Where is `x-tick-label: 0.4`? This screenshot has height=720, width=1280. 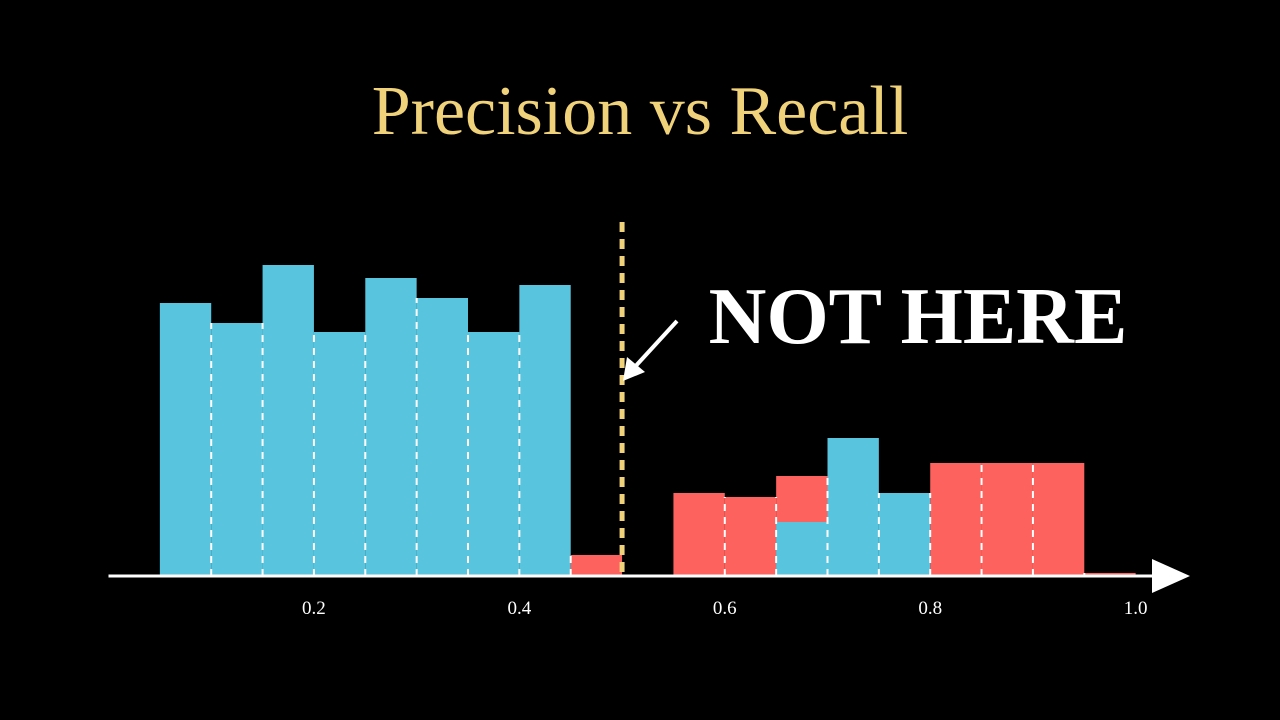
x-tick-label: 0.4 is located at coordinates (519, 608).